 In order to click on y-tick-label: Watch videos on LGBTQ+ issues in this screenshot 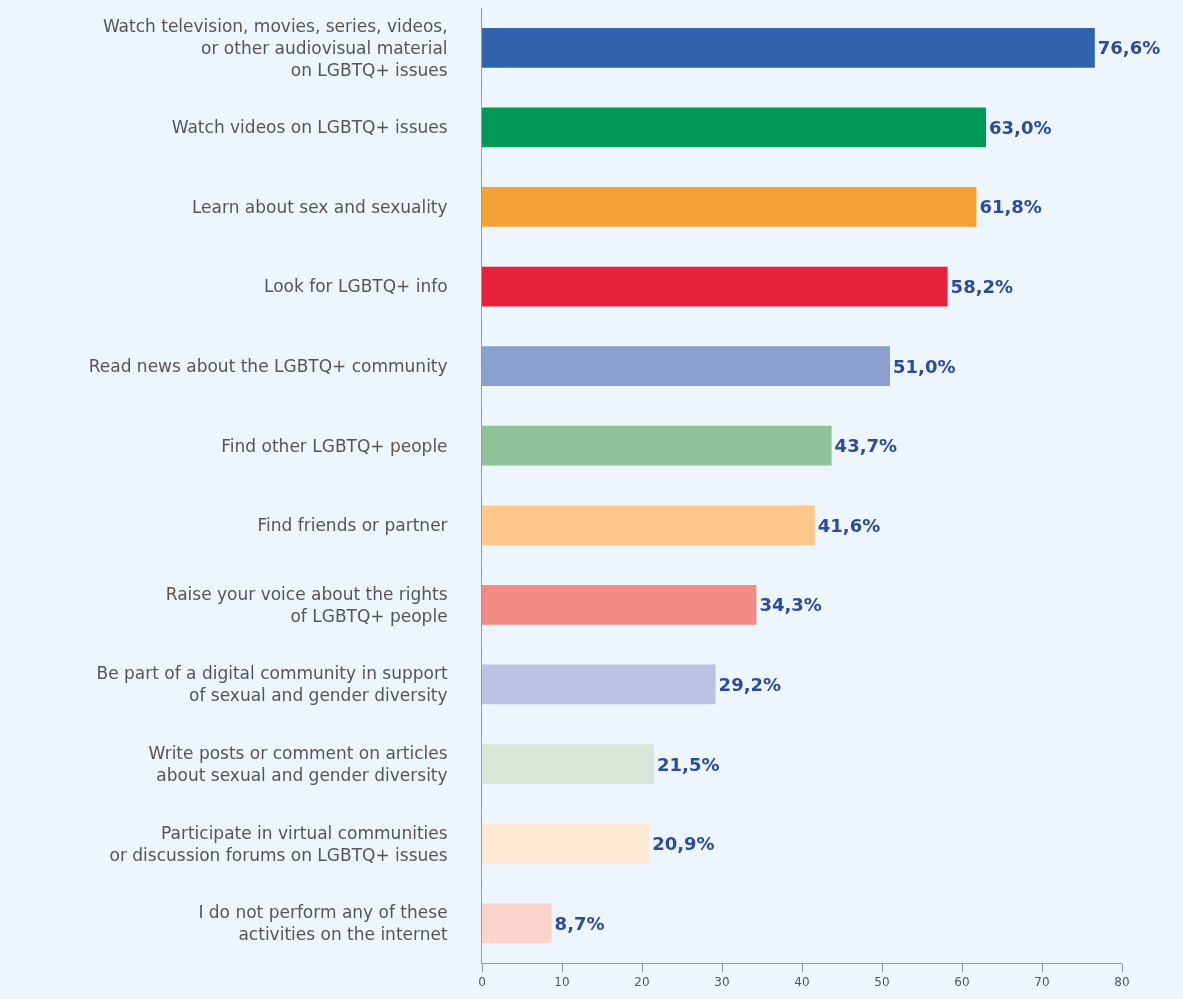, I will do `click(309, 127)`.